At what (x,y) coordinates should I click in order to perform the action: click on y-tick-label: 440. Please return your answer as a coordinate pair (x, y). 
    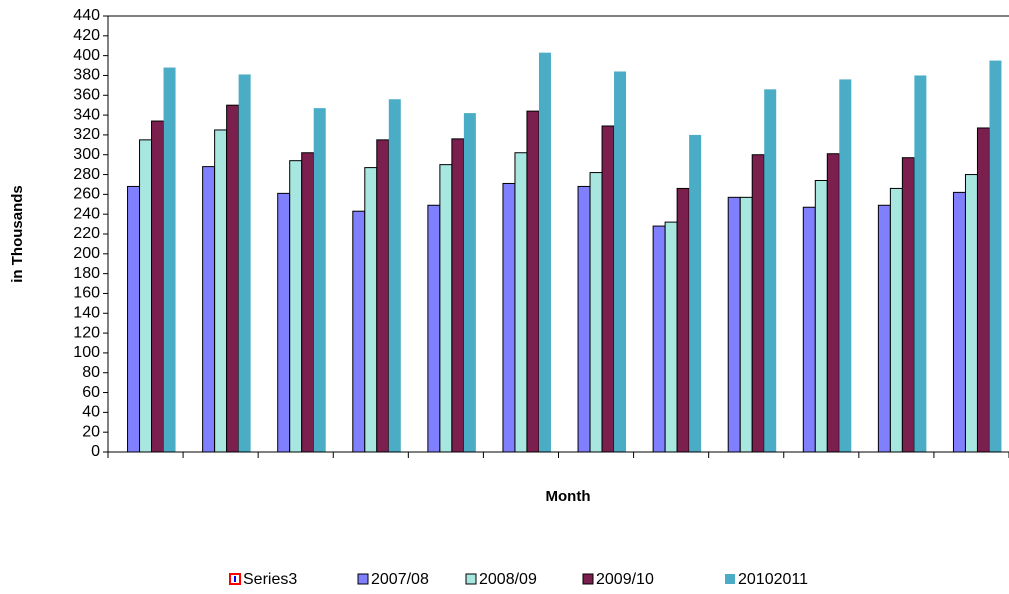
    Looking at the image, I should click on (86, 15).